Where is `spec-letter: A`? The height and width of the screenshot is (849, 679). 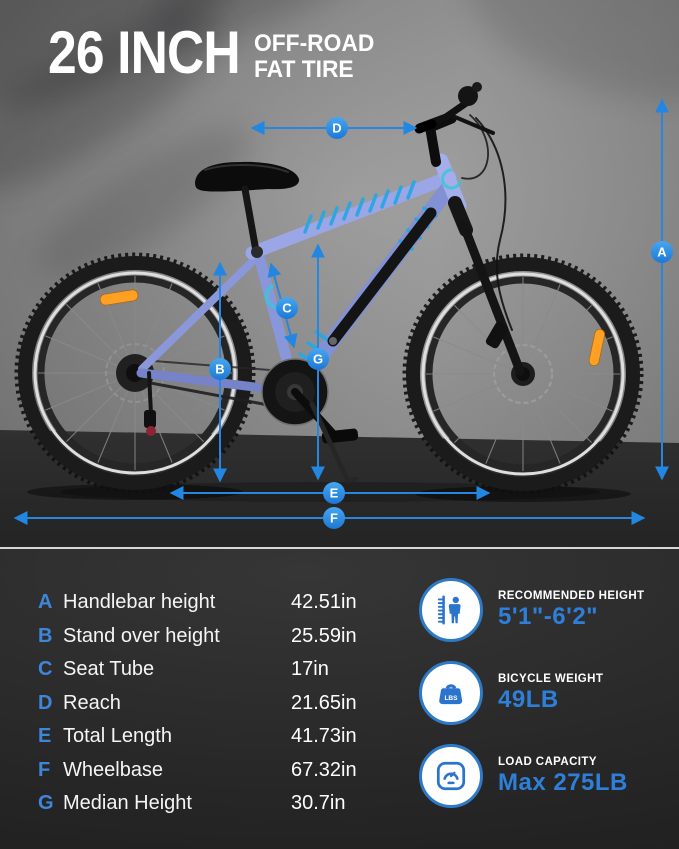
spec-letter: A is located at coordinates (45, 602).